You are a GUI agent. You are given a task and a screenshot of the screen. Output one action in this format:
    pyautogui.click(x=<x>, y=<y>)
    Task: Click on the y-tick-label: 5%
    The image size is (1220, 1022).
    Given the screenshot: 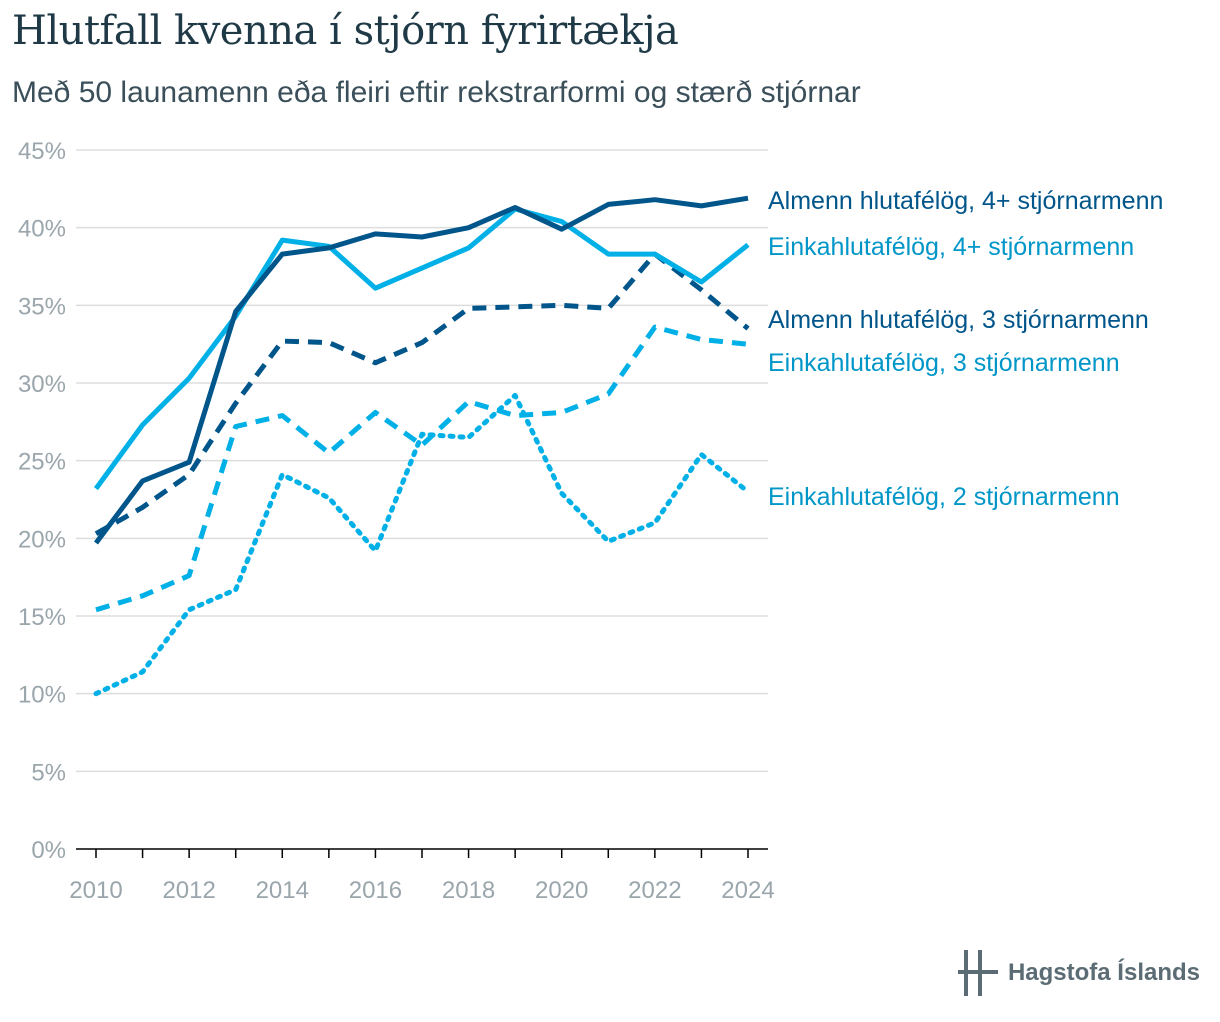 What is the action you would take?
    pyautogui.click(x=48, y=772)
    